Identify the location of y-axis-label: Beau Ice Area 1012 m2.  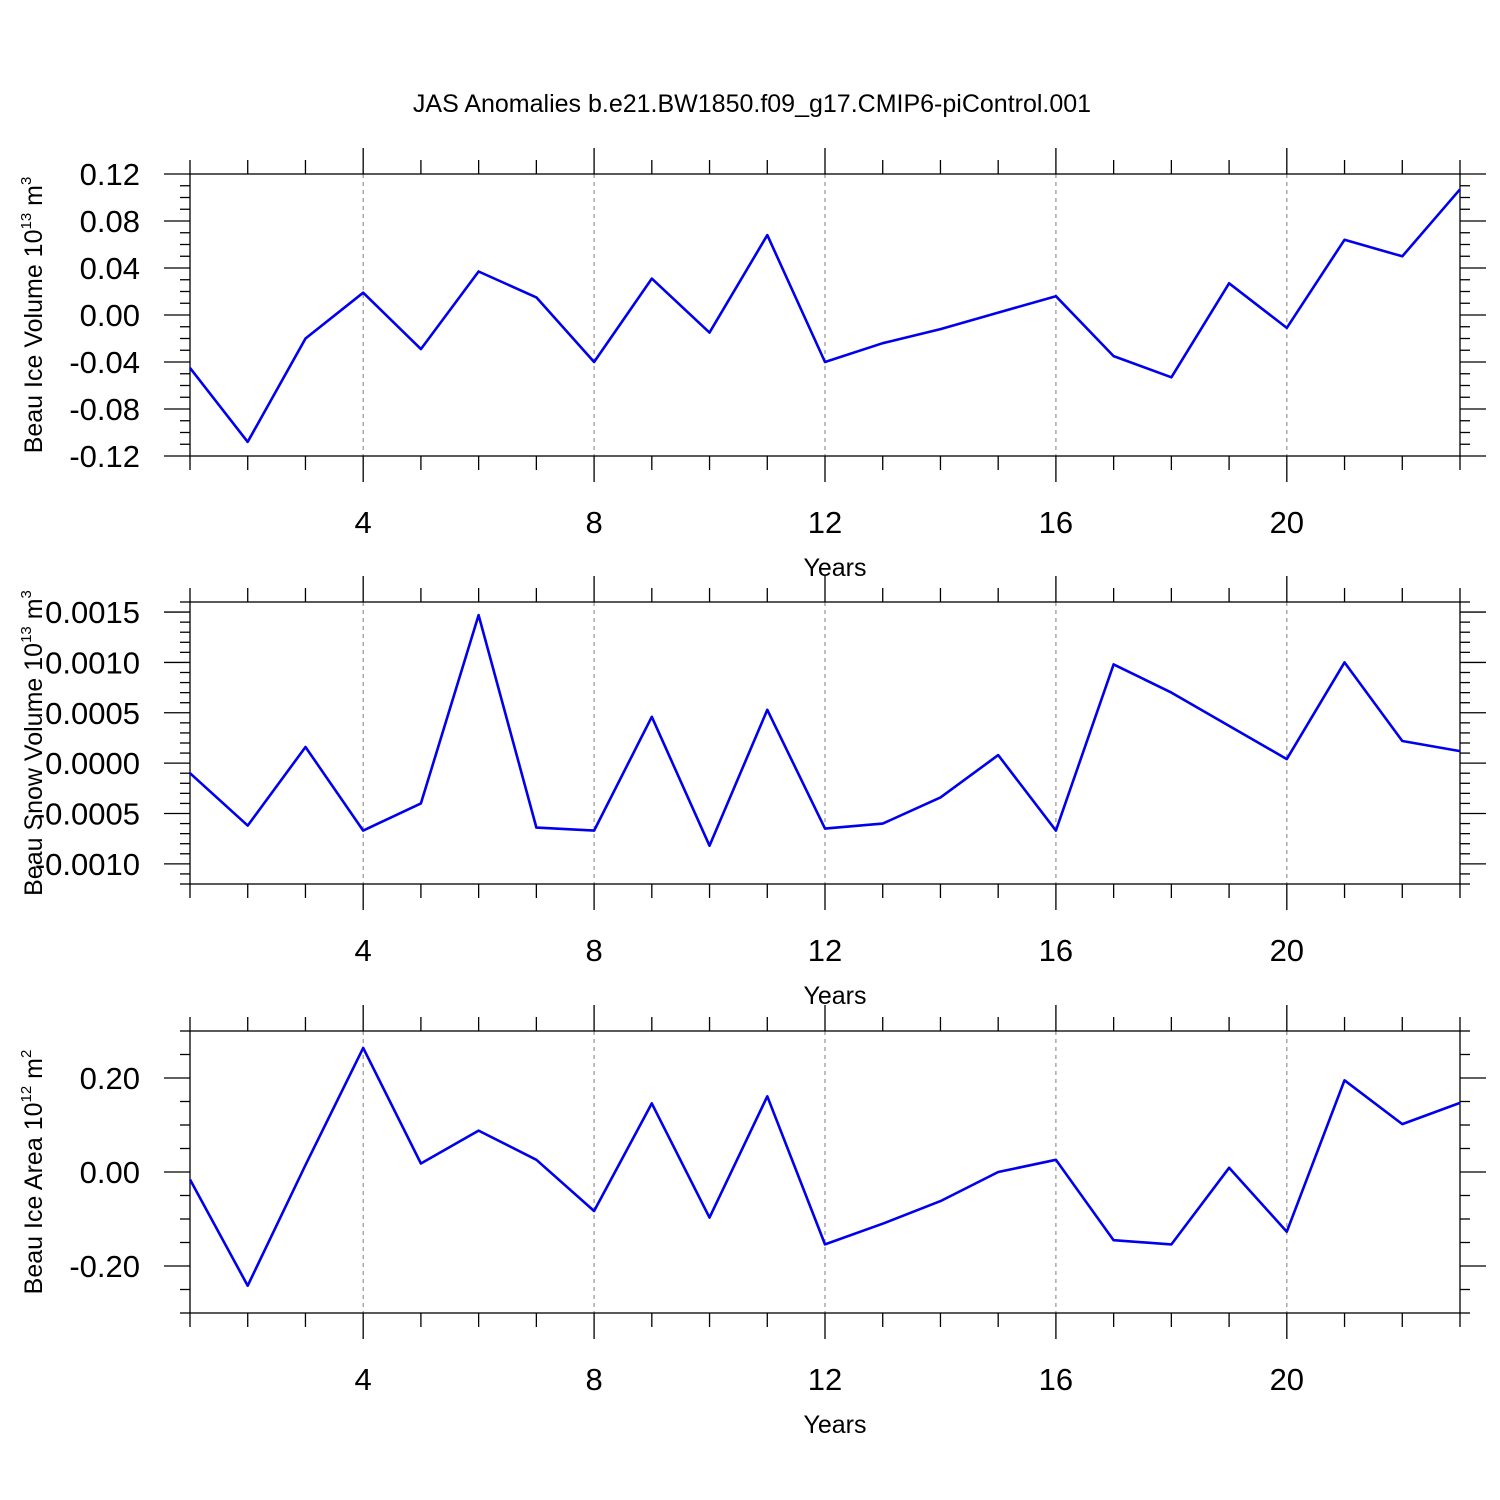
(33, 1172).